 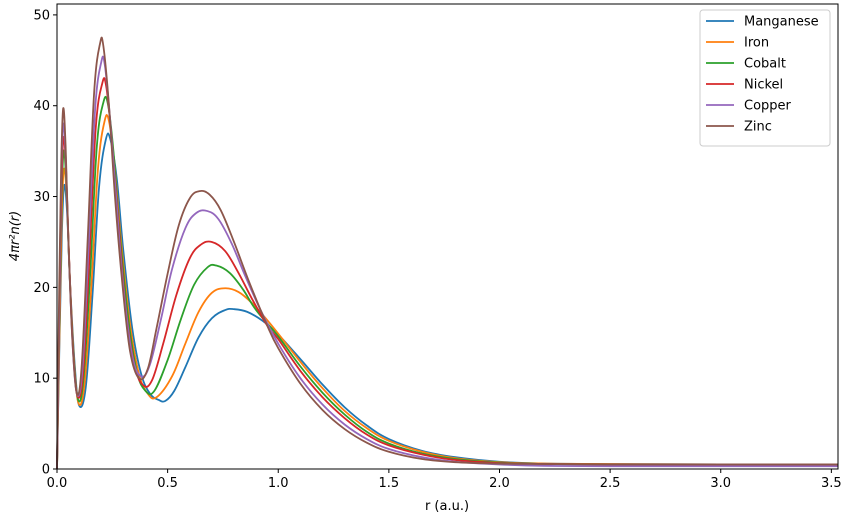 What do you see at coordinates (768, 106) in the screenshot?
I see `legend-entry: Copper` at bounding box center [768, 106].